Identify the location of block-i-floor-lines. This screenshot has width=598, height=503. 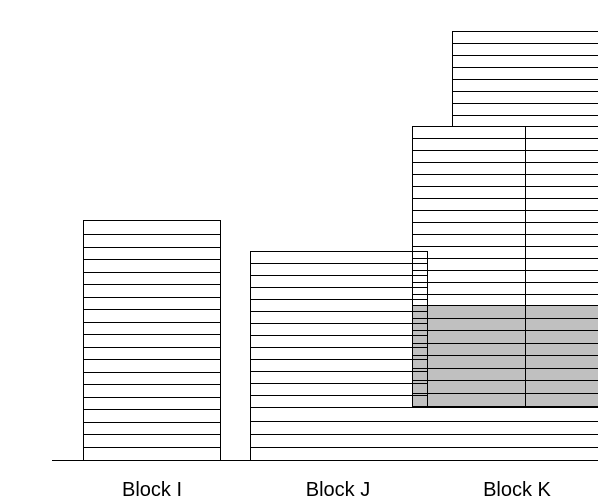
(152, 341).